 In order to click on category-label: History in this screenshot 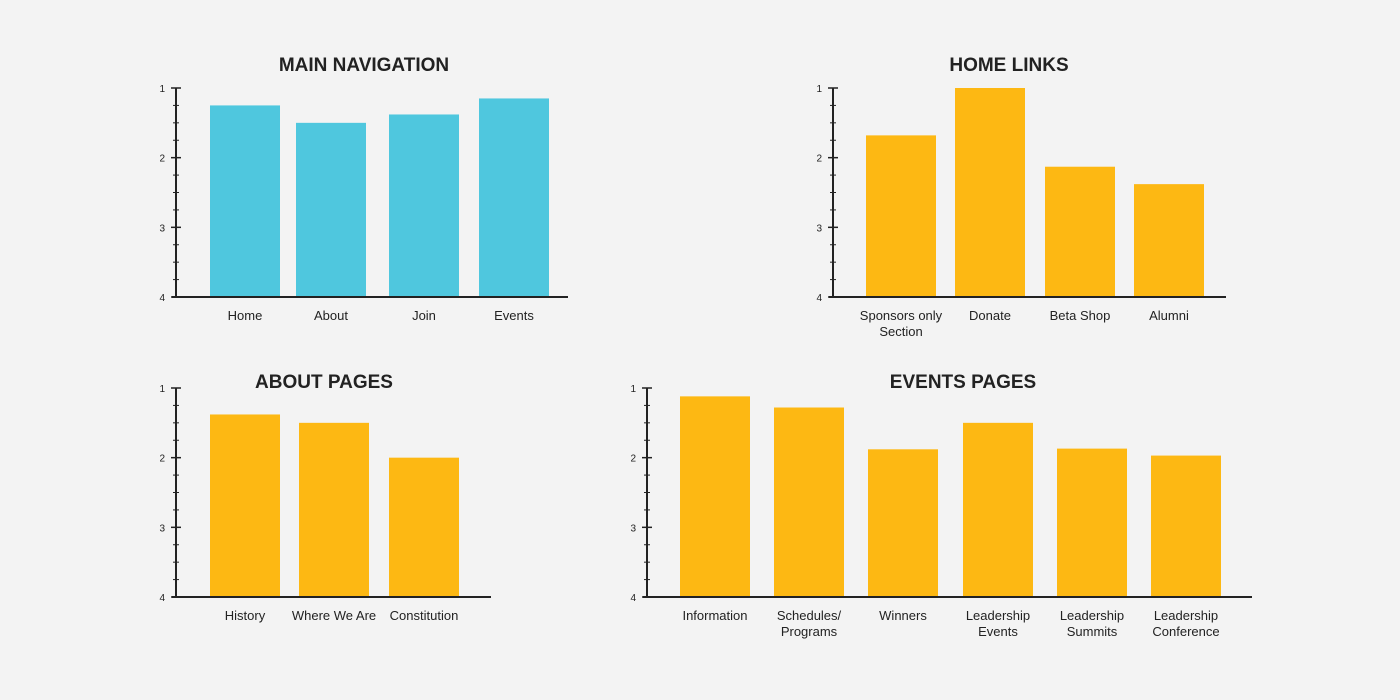, I will do `click(245, 615)`.